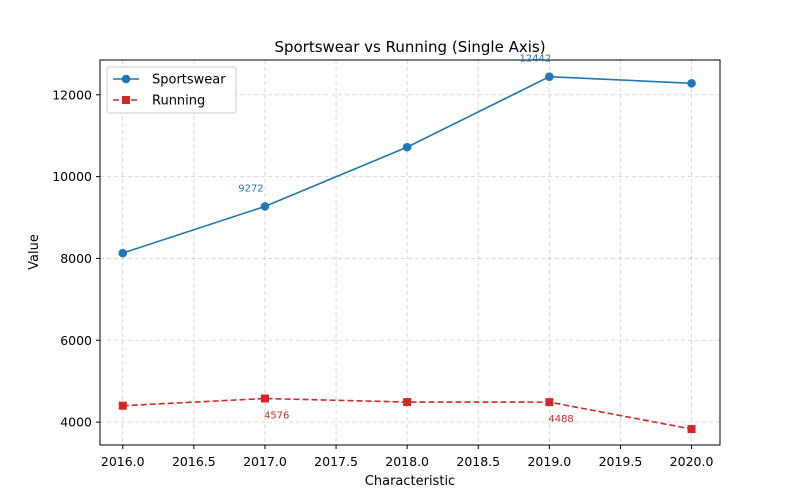 The width and height of the screenshot is (800, 500). Describe the element at coordinates (621, 461) in the screenshot. I see `x-tick-label: 2019.5` at that location.